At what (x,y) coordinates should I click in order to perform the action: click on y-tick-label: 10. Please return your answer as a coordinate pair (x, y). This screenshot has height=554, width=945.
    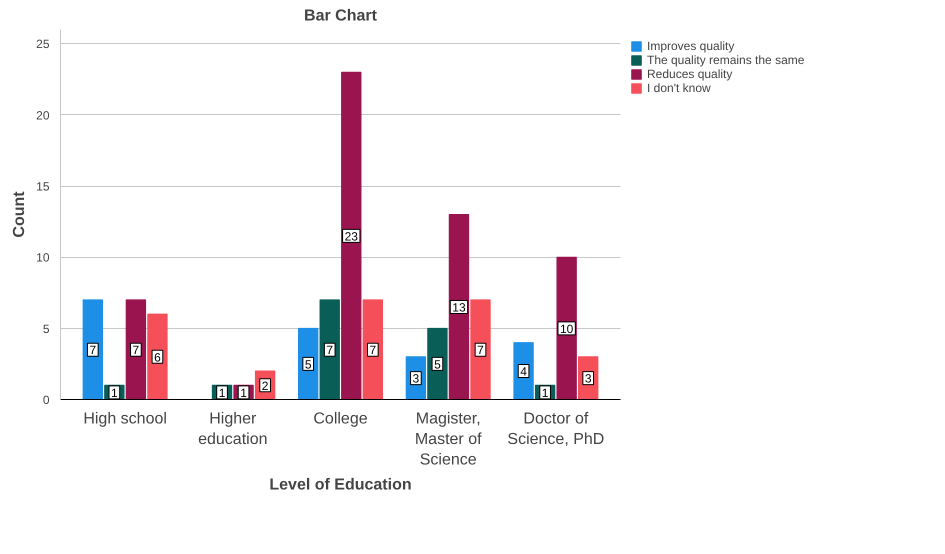
    Looking at the image, I should click on (43, 257).